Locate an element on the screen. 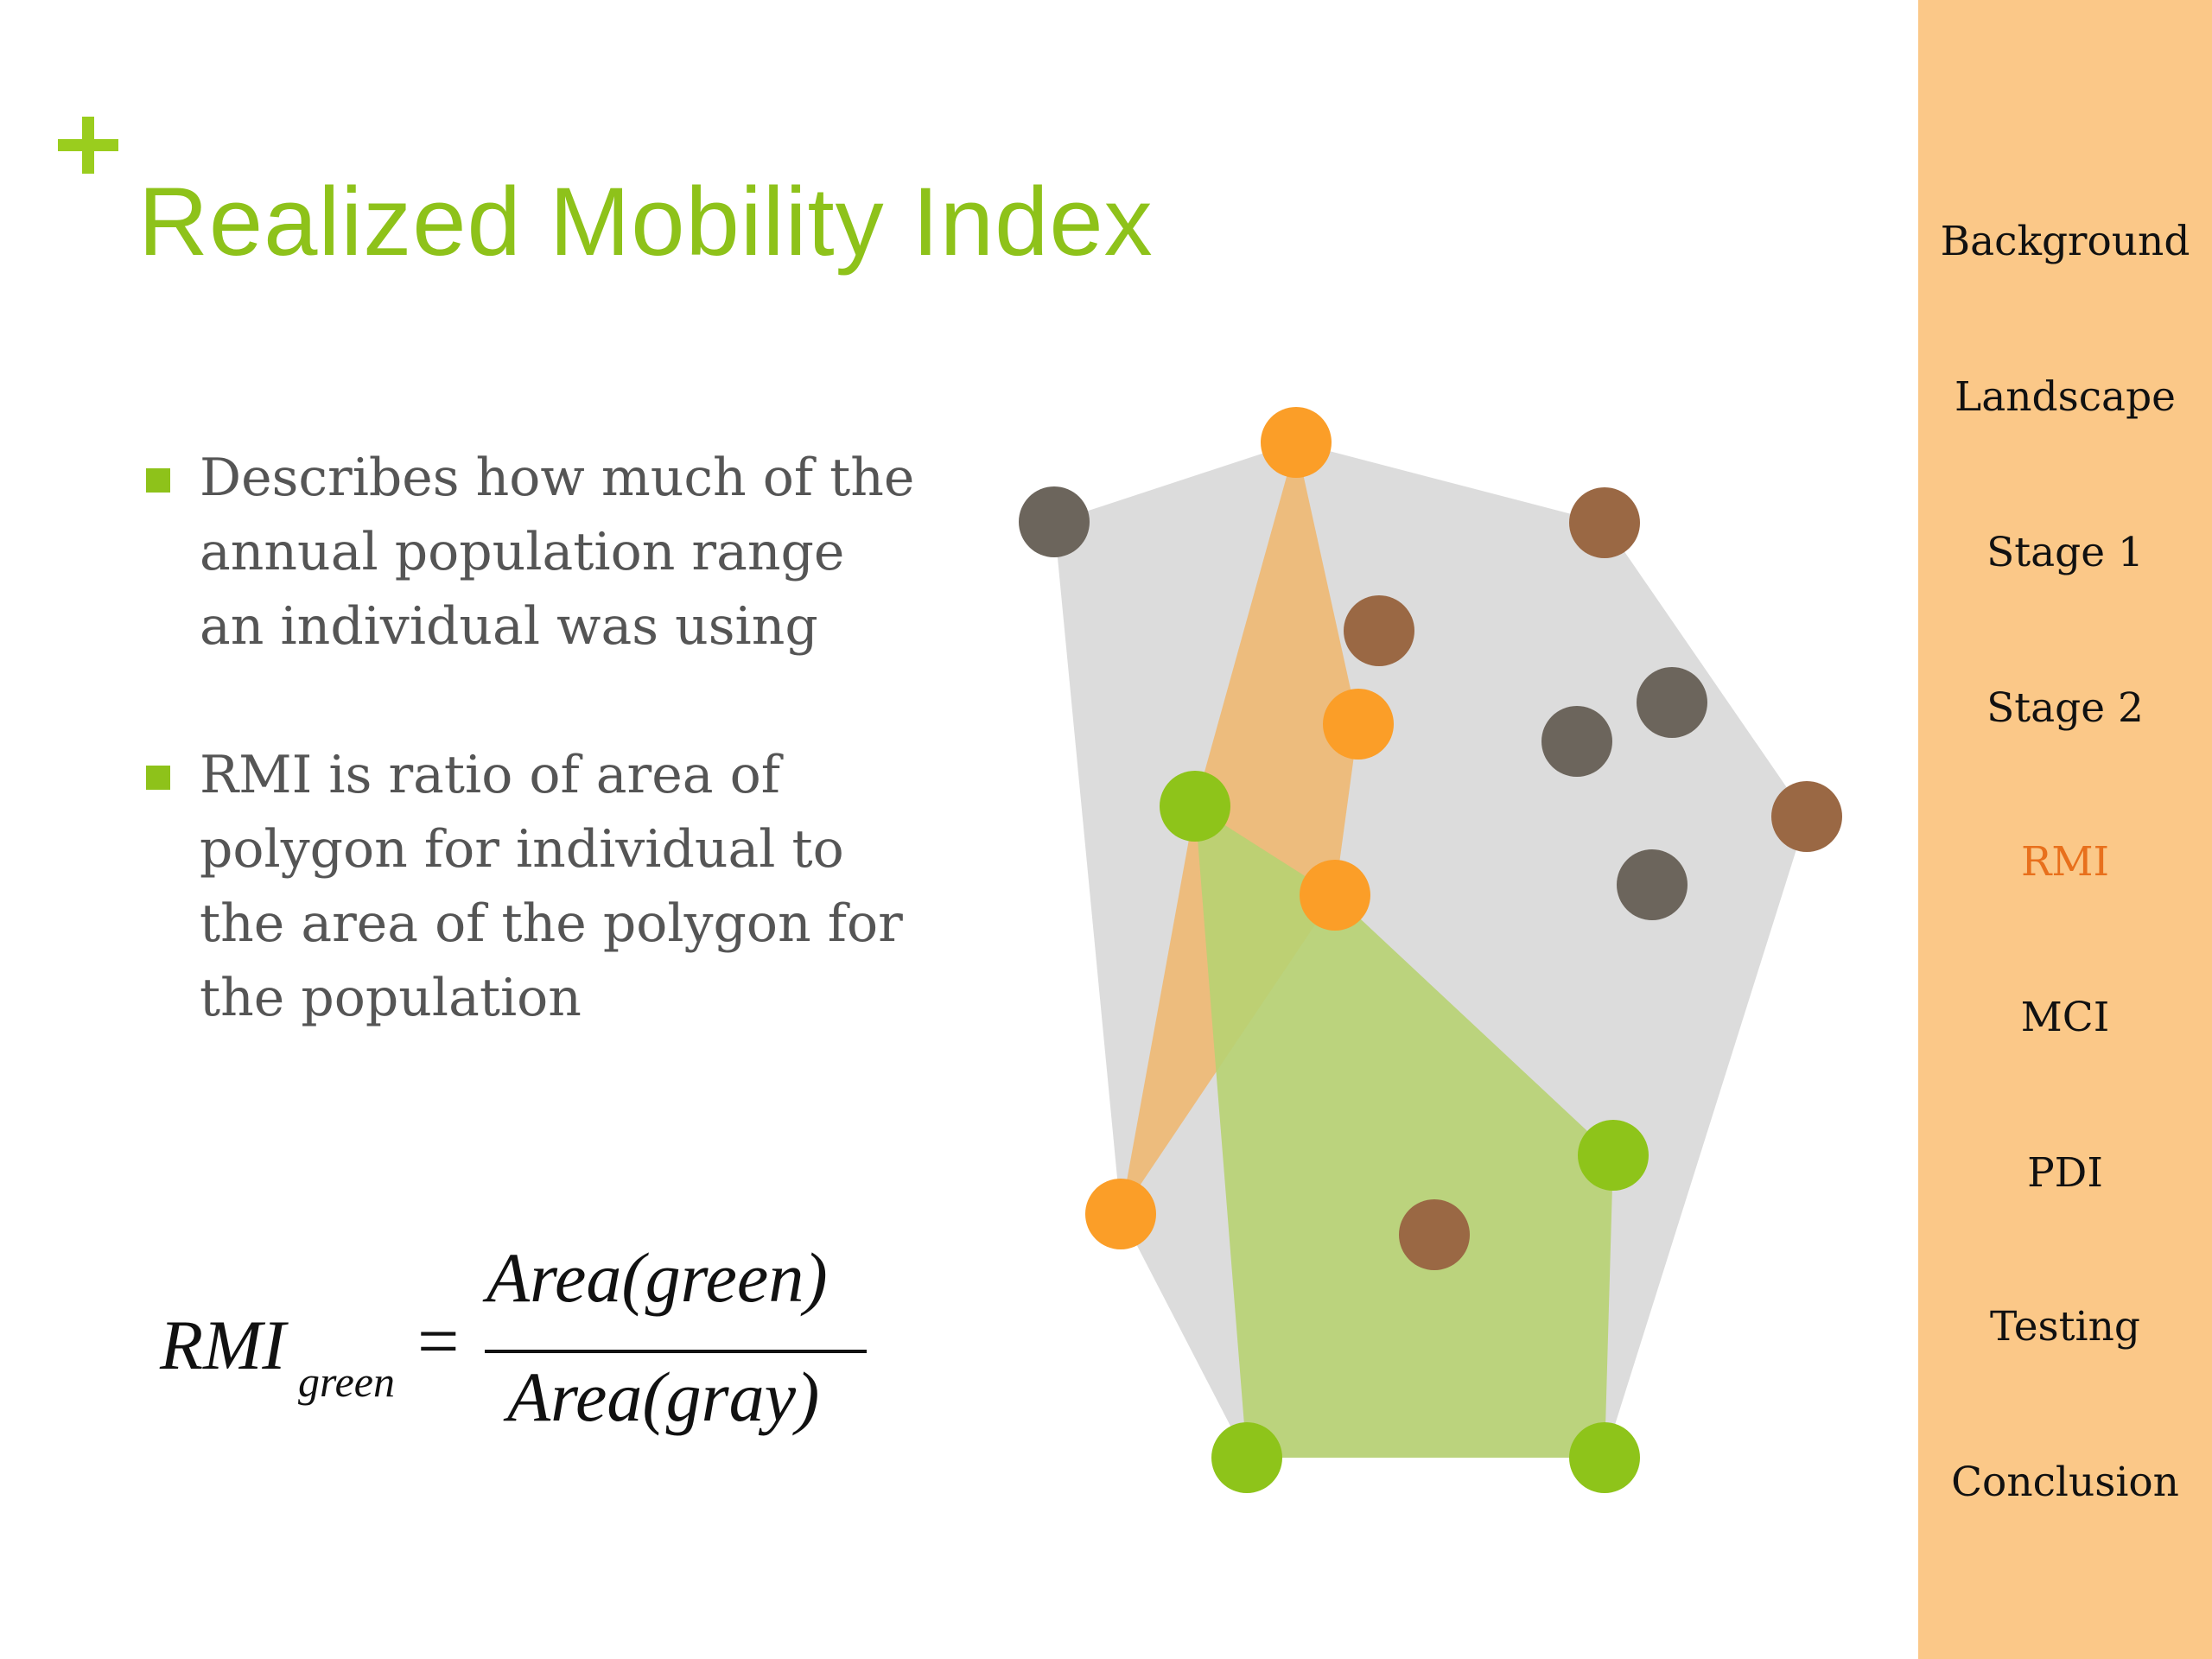  formula-denominator: Area(gray) is located at coordinates (663, 1396).